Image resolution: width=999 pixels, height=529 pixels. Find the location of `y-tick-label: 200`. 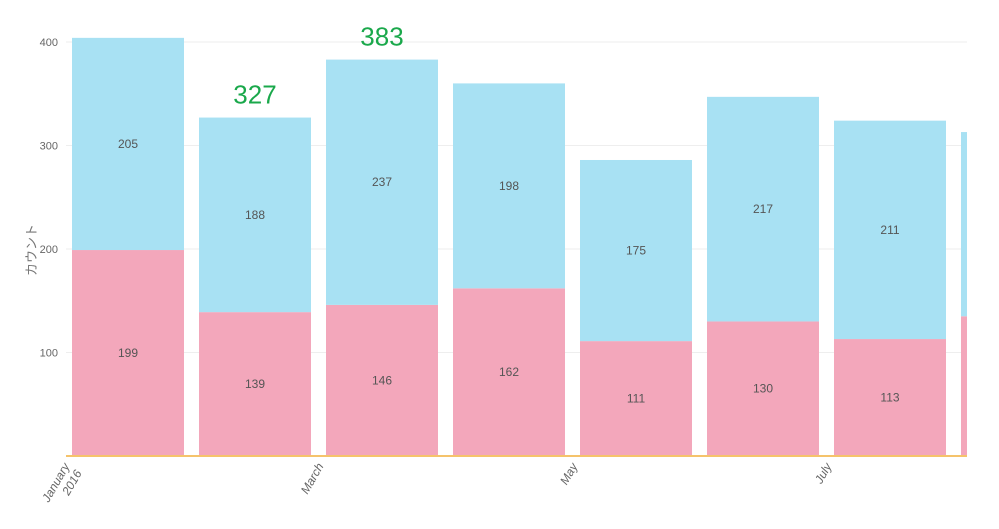

y-tick-label: 200 is located at coordinates (49, 250).